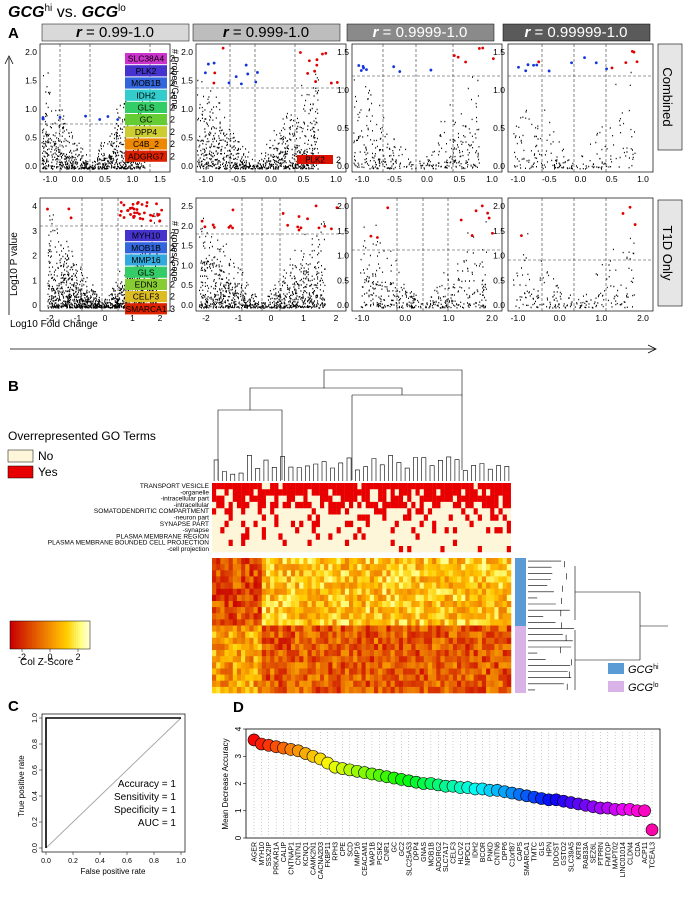  I want to click on figure-title: GCGhi vs. GCGlo, so click(67, 12).